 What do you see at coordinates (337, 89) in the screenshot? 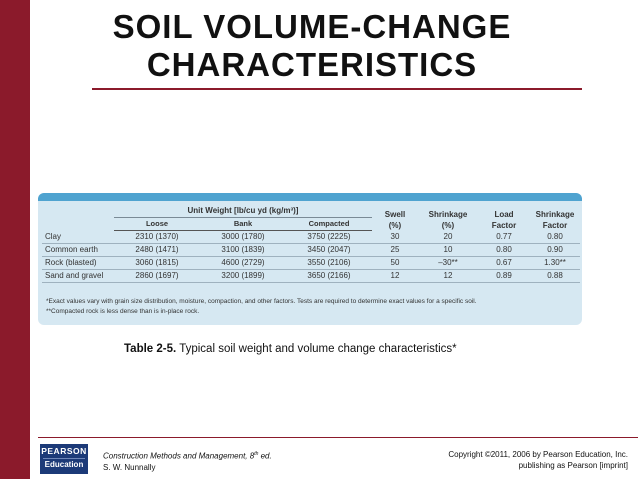
I see `title-underline` at bounding box center [337, 89].